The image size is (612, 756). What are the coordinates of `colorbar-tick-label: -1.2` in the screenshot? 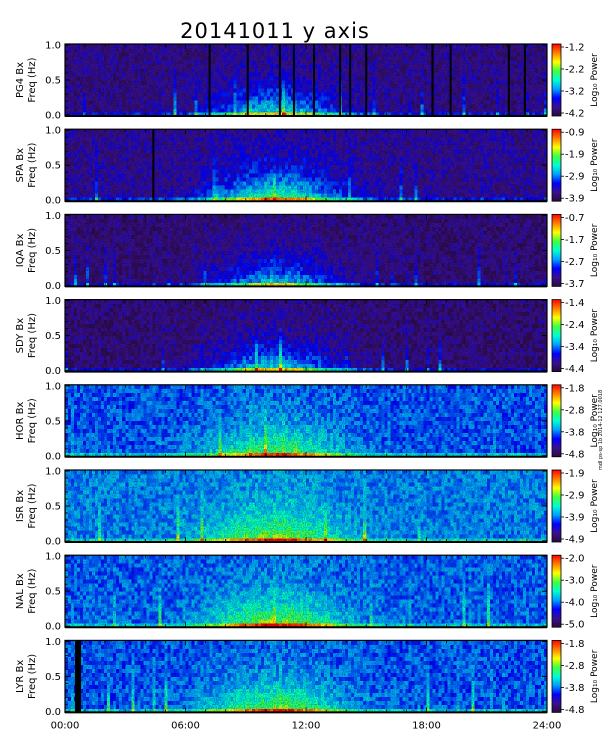 It's located at (575, 48).